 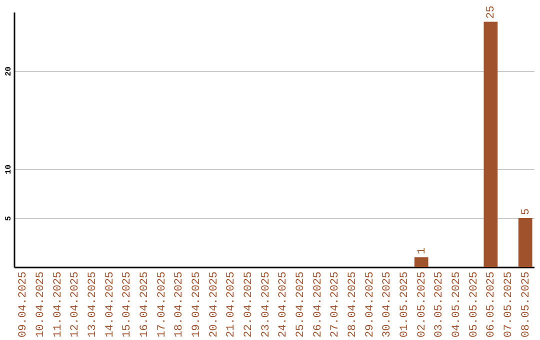 What do you see at coordinates (41, 305) in the screenshot?
I see `x-tick-label: 10.04.2025` at bounding box center [41, 305].